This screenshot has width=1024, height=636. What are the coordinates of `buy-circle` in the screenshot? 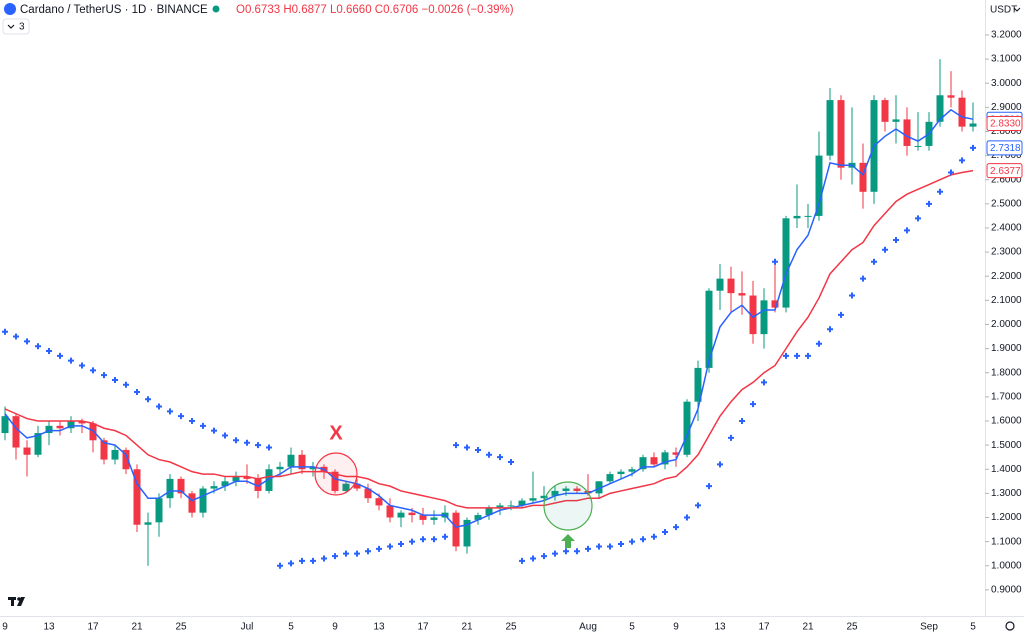 It's located at (568, 506).